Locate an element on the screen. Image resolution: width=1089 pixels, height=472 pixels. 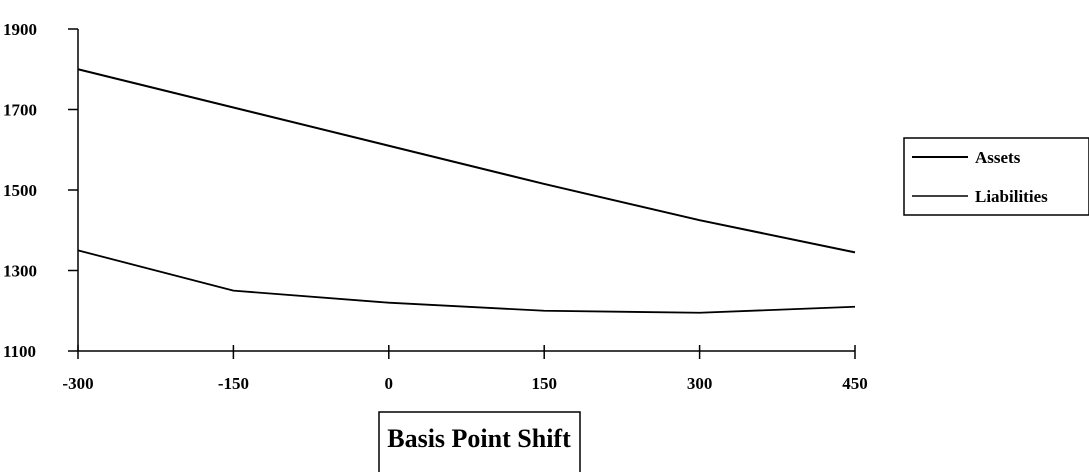
y-tick-label: 1700 is located at coordinates (20, 110).